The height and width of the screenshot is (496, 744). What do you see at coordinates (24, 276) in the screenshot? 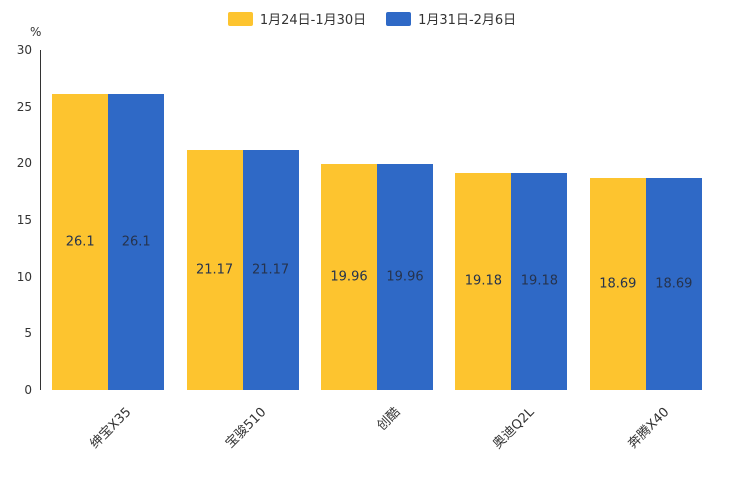
I see `y-tick-label: 10` at bounding box center [24, 276].